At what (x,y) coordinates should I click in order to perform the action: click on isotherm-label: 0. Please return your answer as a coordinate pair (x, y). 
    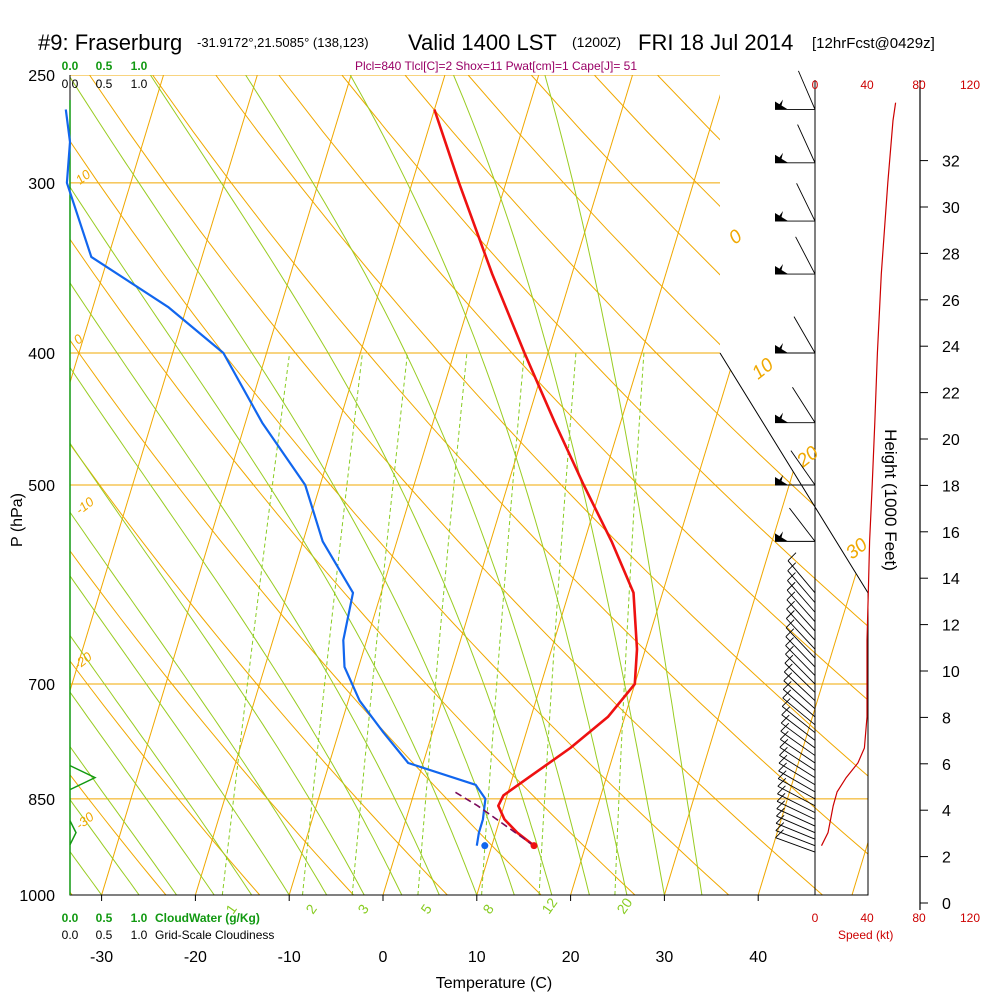
    Looking at the image, I should click on (736, 237).